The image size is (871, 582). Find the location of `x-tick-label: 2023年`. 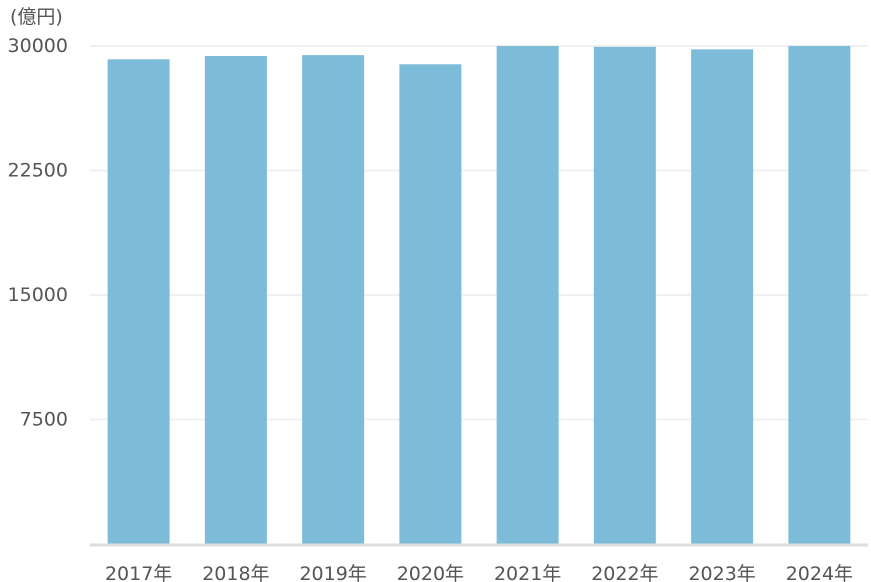

x-tick-label: 2023年 is located at coordinates (721, 572).